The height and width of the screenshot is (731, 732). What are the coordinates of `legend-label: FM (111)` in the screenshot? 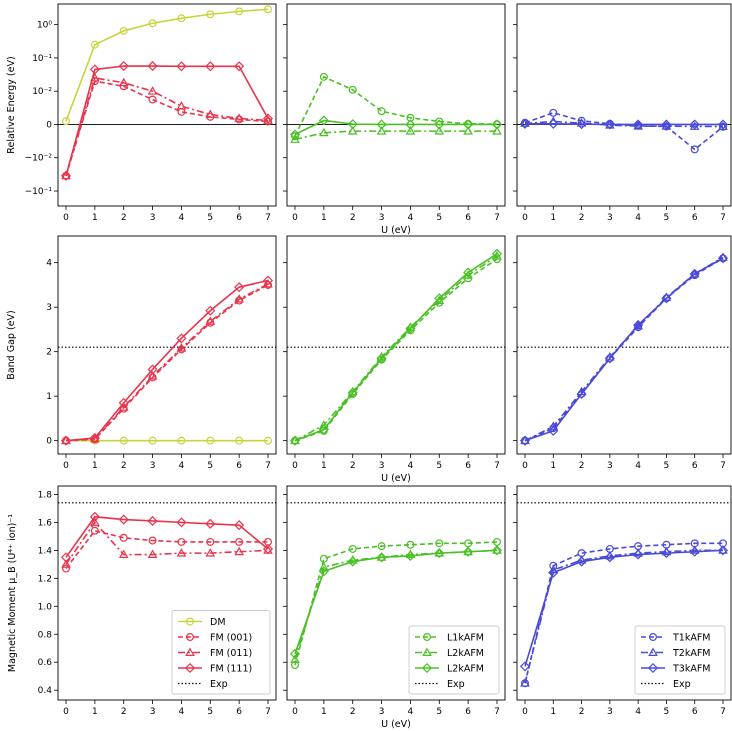 It's located at (231, 669).